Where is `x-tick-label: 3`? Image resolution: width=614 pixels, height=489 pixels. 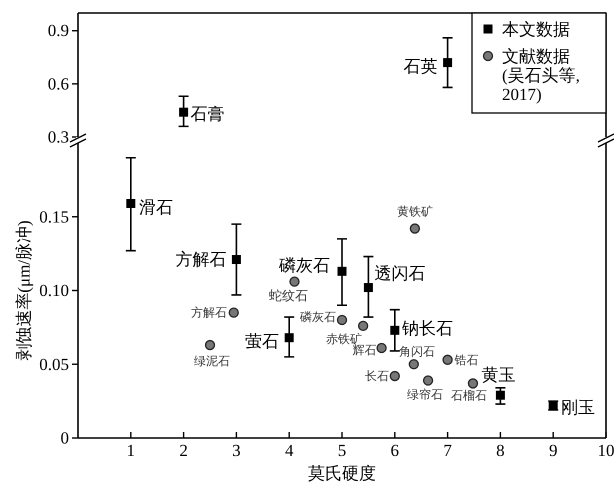 x-tick-label: 3 is located at coordinates (236, 450).